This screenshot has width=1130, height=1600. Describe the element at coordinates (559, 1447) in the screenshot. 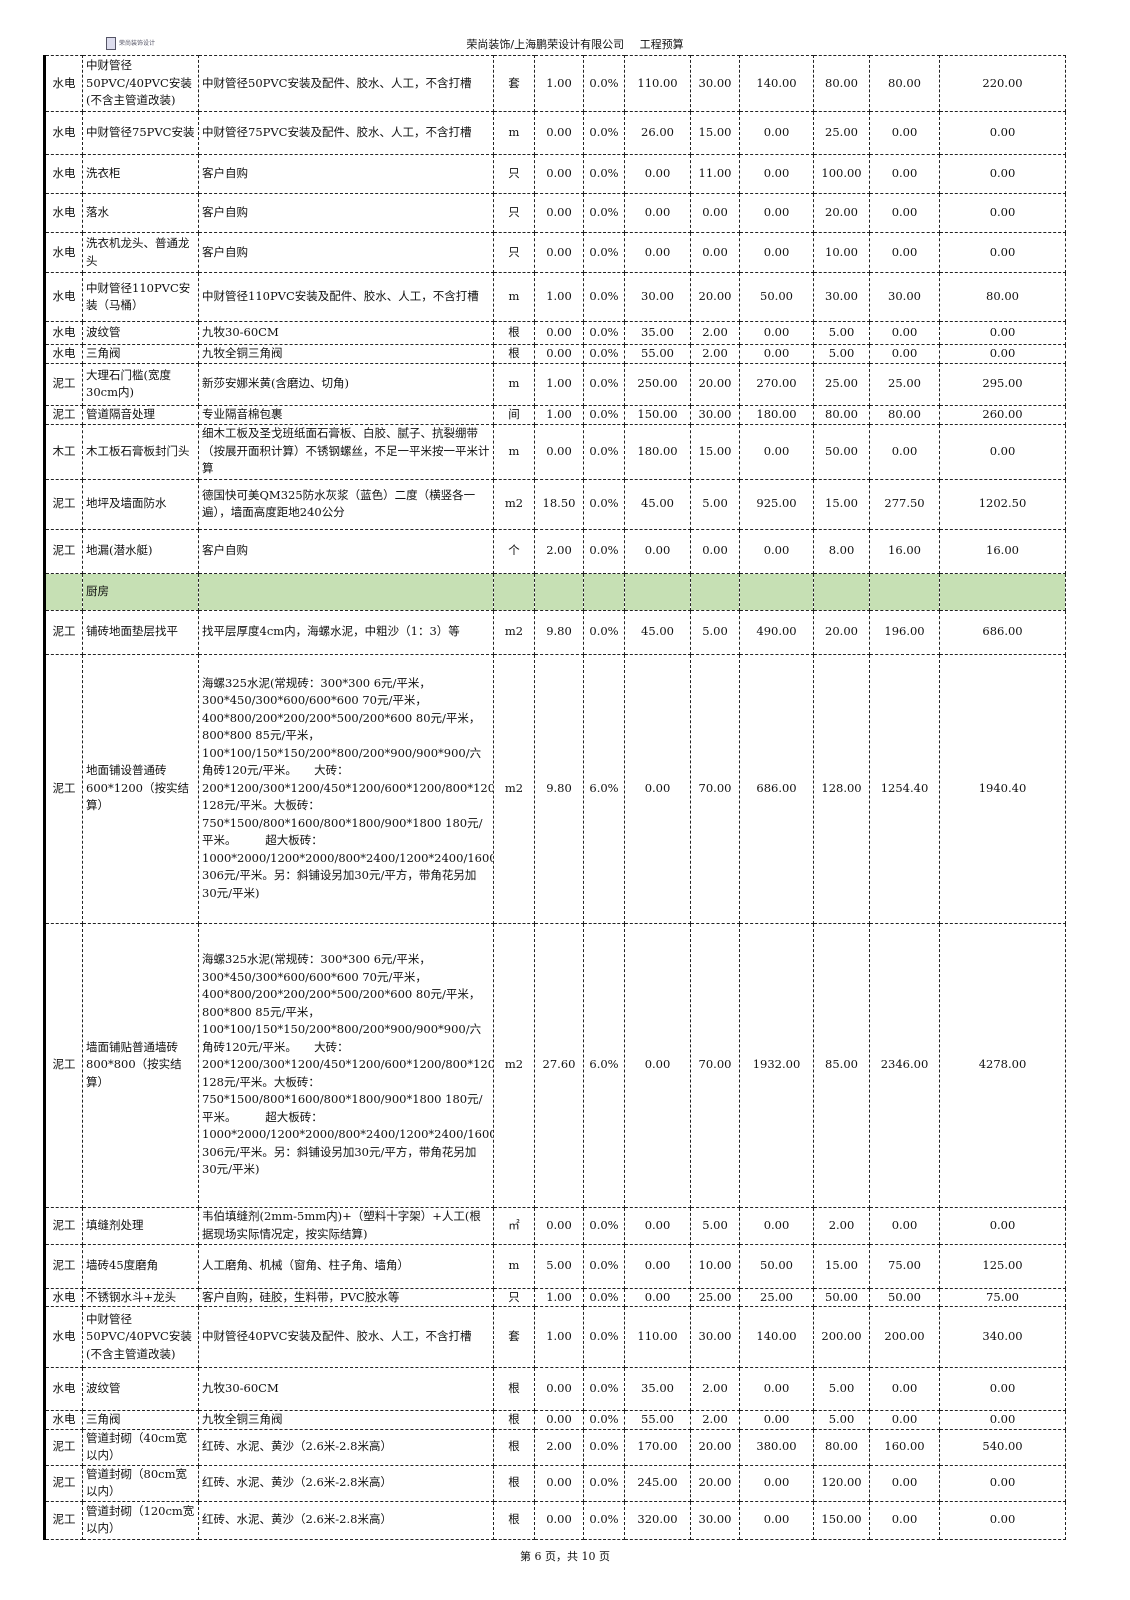

I see `quantity-cell: 2.00` at that location.